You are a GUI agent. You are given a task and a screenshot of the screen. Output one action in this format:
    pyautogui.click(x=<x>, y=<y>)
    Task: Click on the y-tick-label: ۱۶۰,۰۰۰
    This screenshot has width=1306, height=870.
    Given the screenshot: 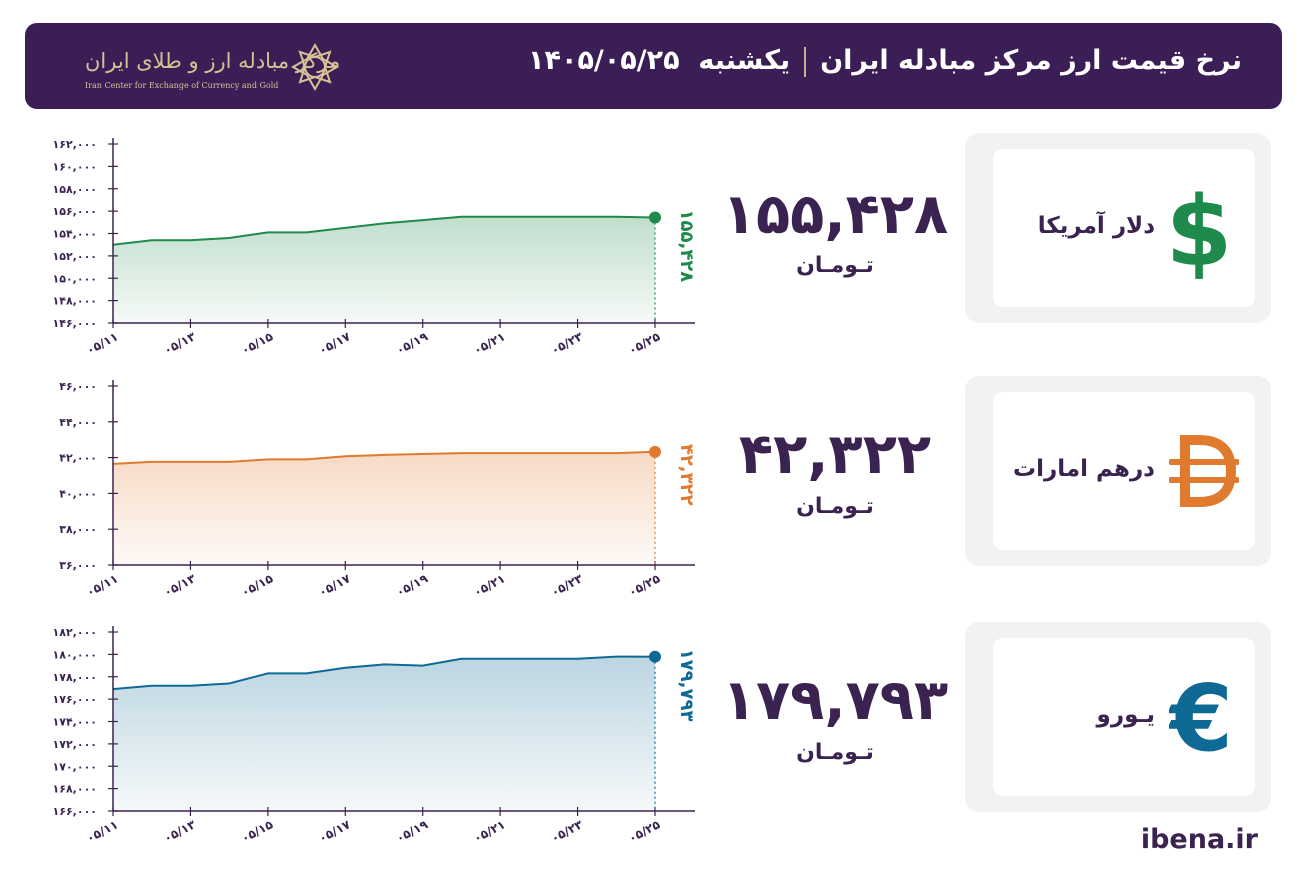 What is the action you would take?
    pyautogui.click(x=75, y=166)
    